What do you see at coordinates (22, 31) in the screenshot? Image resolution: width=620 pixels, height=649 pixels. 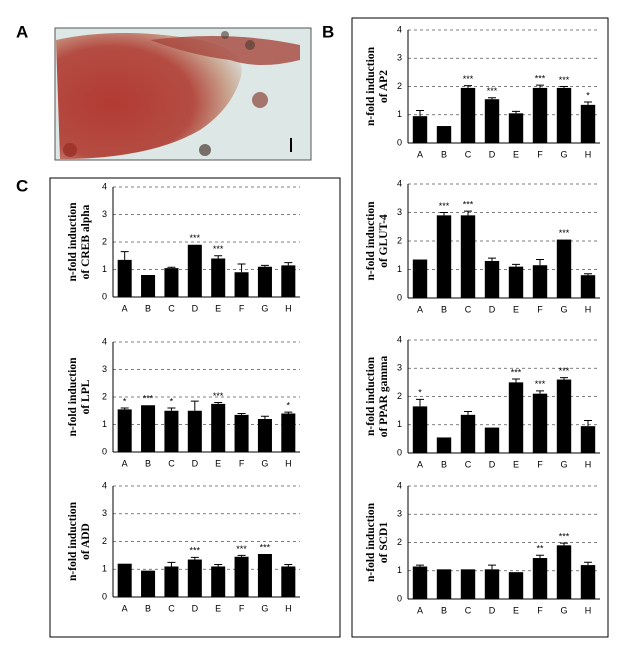 I see `panel-label: A` at bounding box center [22, 31].